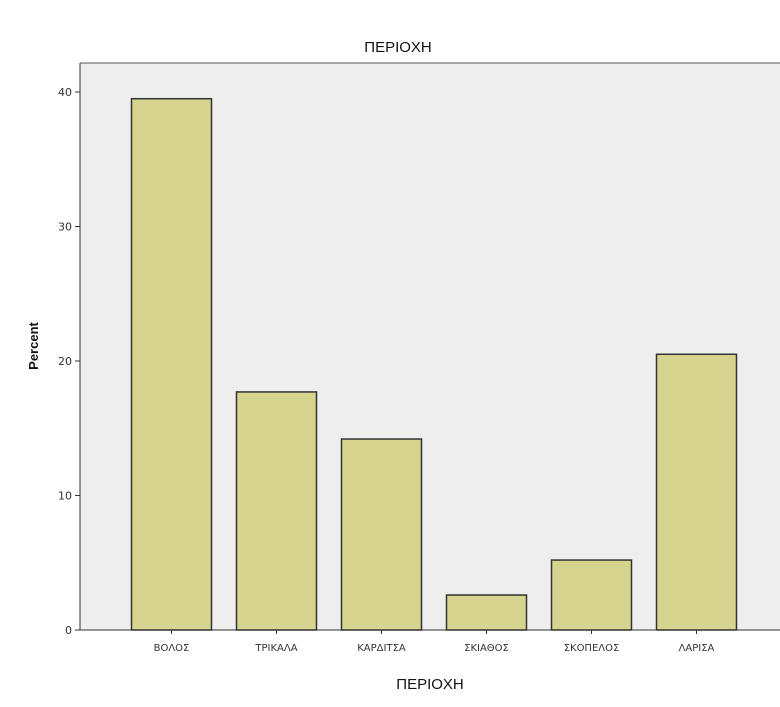 The width and height of the screenshot is (780, 707). I want to click on y-tick-label: 20, so click(65, 361).